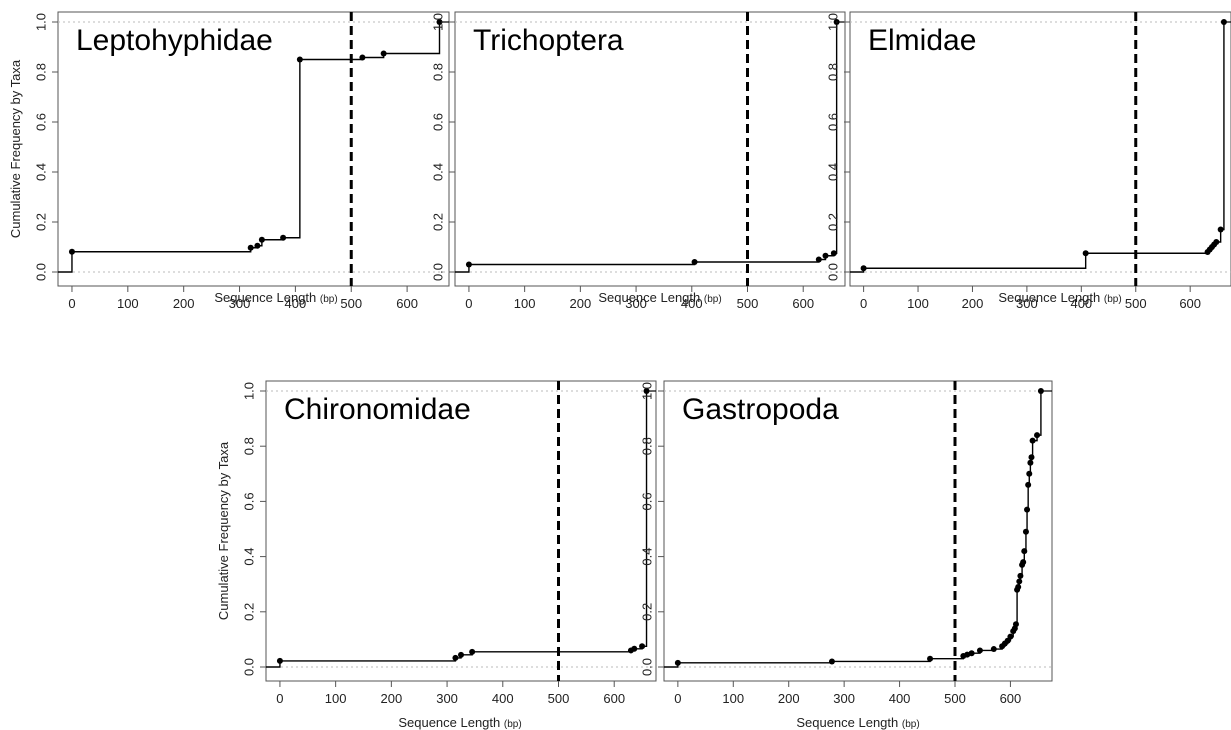 The width and height of the screenshot is (1231, 730). Describe the element at coordinates (922, 40) in the screenshot. I see `panel-title: Elmidae` at that location.